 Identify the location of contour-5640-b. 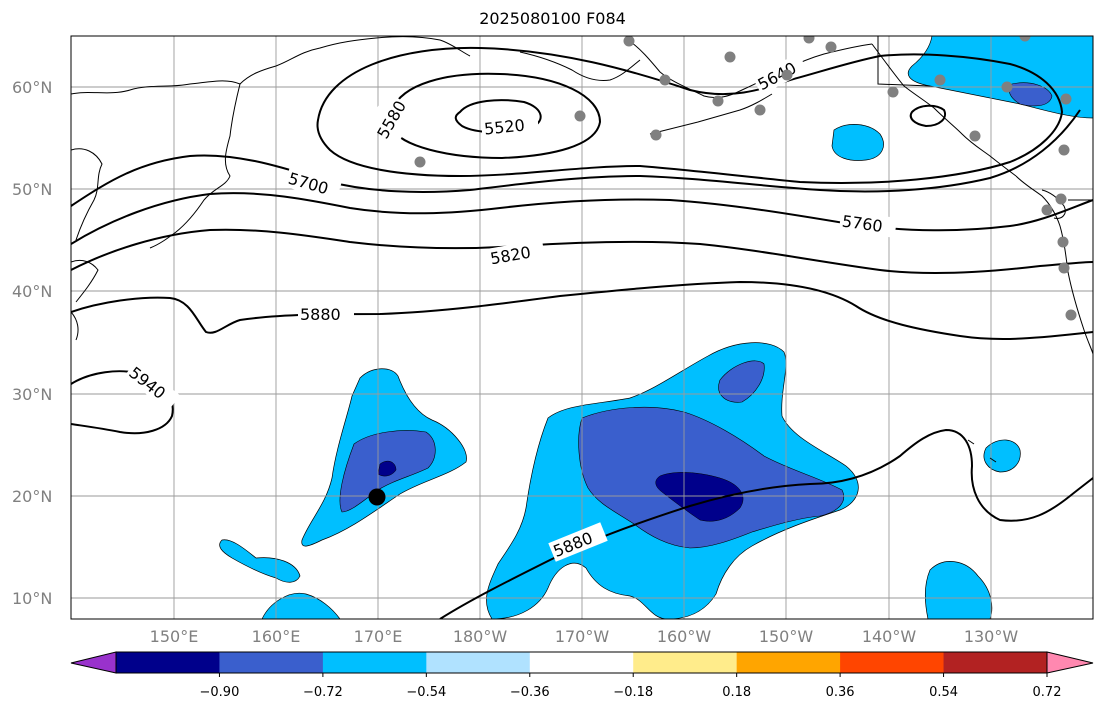
(927, 116).